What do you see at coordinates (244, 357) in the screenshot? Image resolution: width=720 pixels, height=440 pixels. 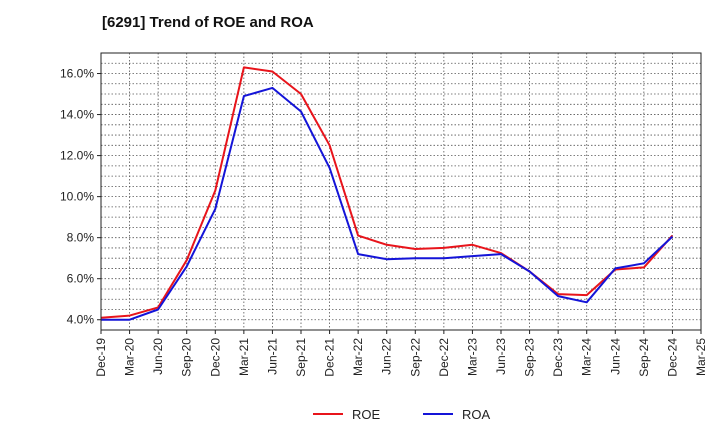 I see `x-tick-label: Mar-21` at bounding box center [244, 357].